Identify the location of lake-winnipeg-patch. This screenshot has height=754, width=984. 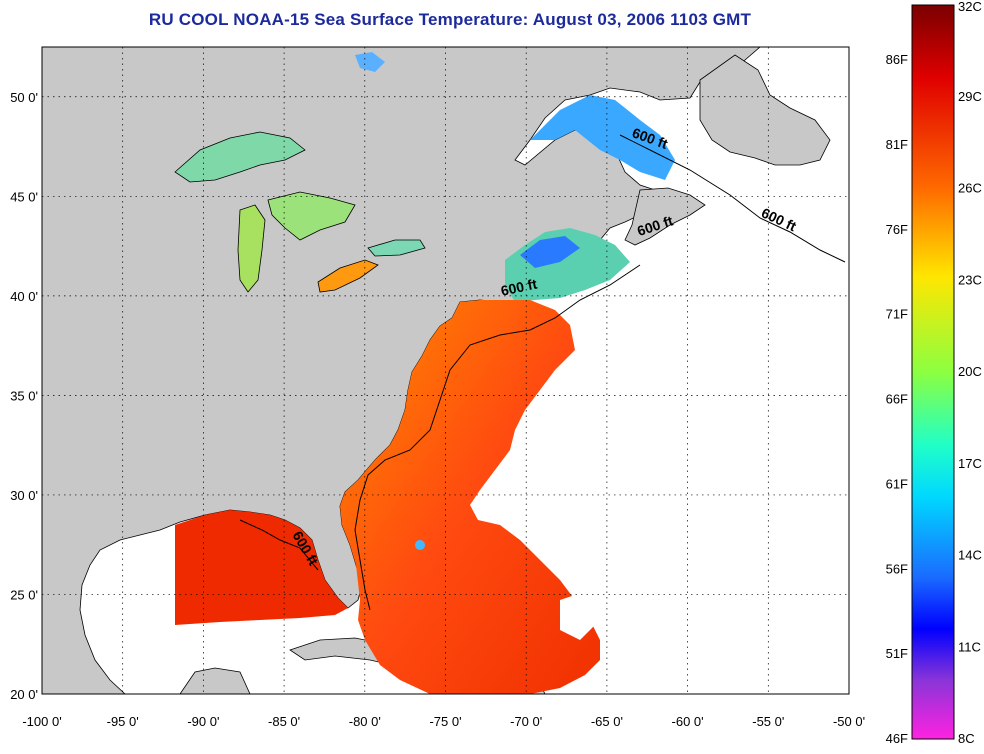
(370, 62).